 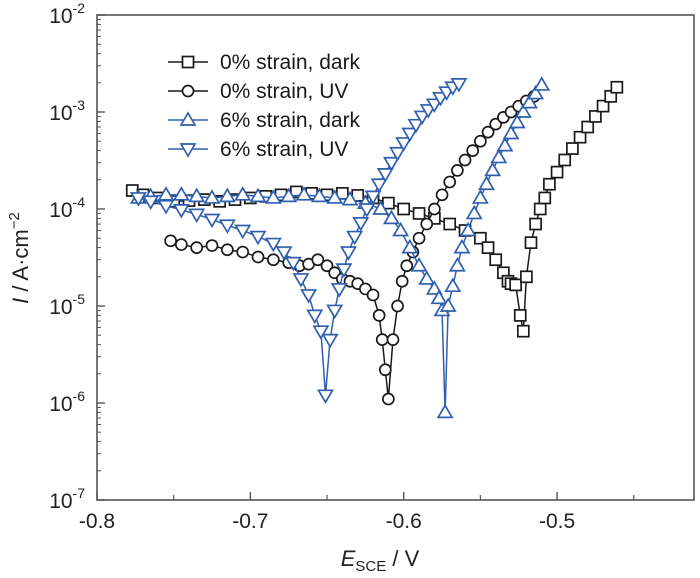 What do you see at coordinates (188, 118) in the screenshot?
I see `legend-marker` at bounding box center [188, 118].